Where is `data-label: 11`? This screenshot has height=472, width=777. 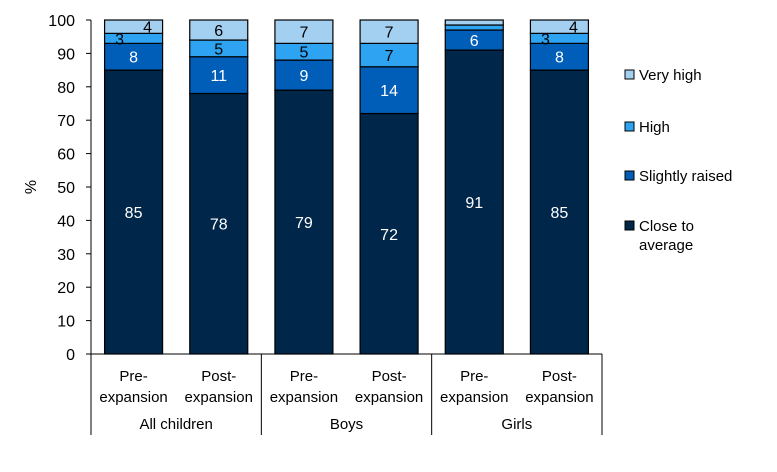 data-label: 11 is located at coordinates (218, 76).